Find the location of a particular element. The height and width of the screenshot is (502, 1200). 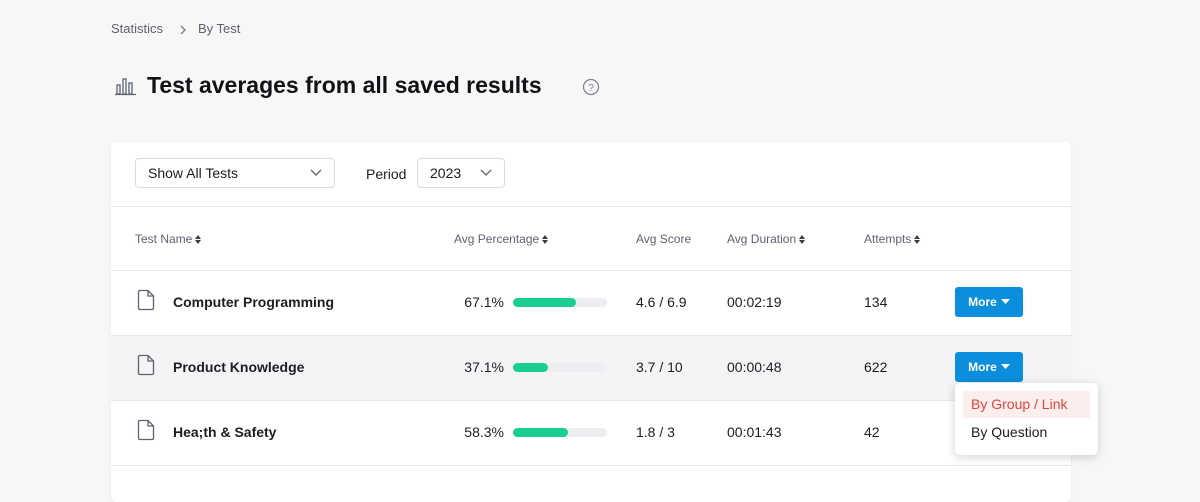

dropdown-item: By Question is located at coordinates (1009, 432).